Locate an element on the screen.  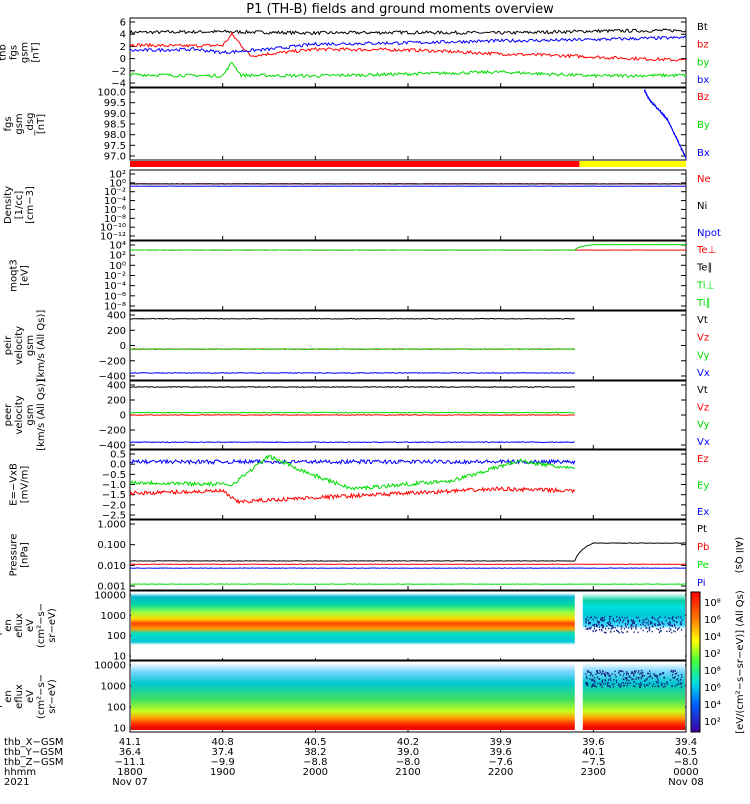
ylabel-line: en is located at coordinates (8, 625).